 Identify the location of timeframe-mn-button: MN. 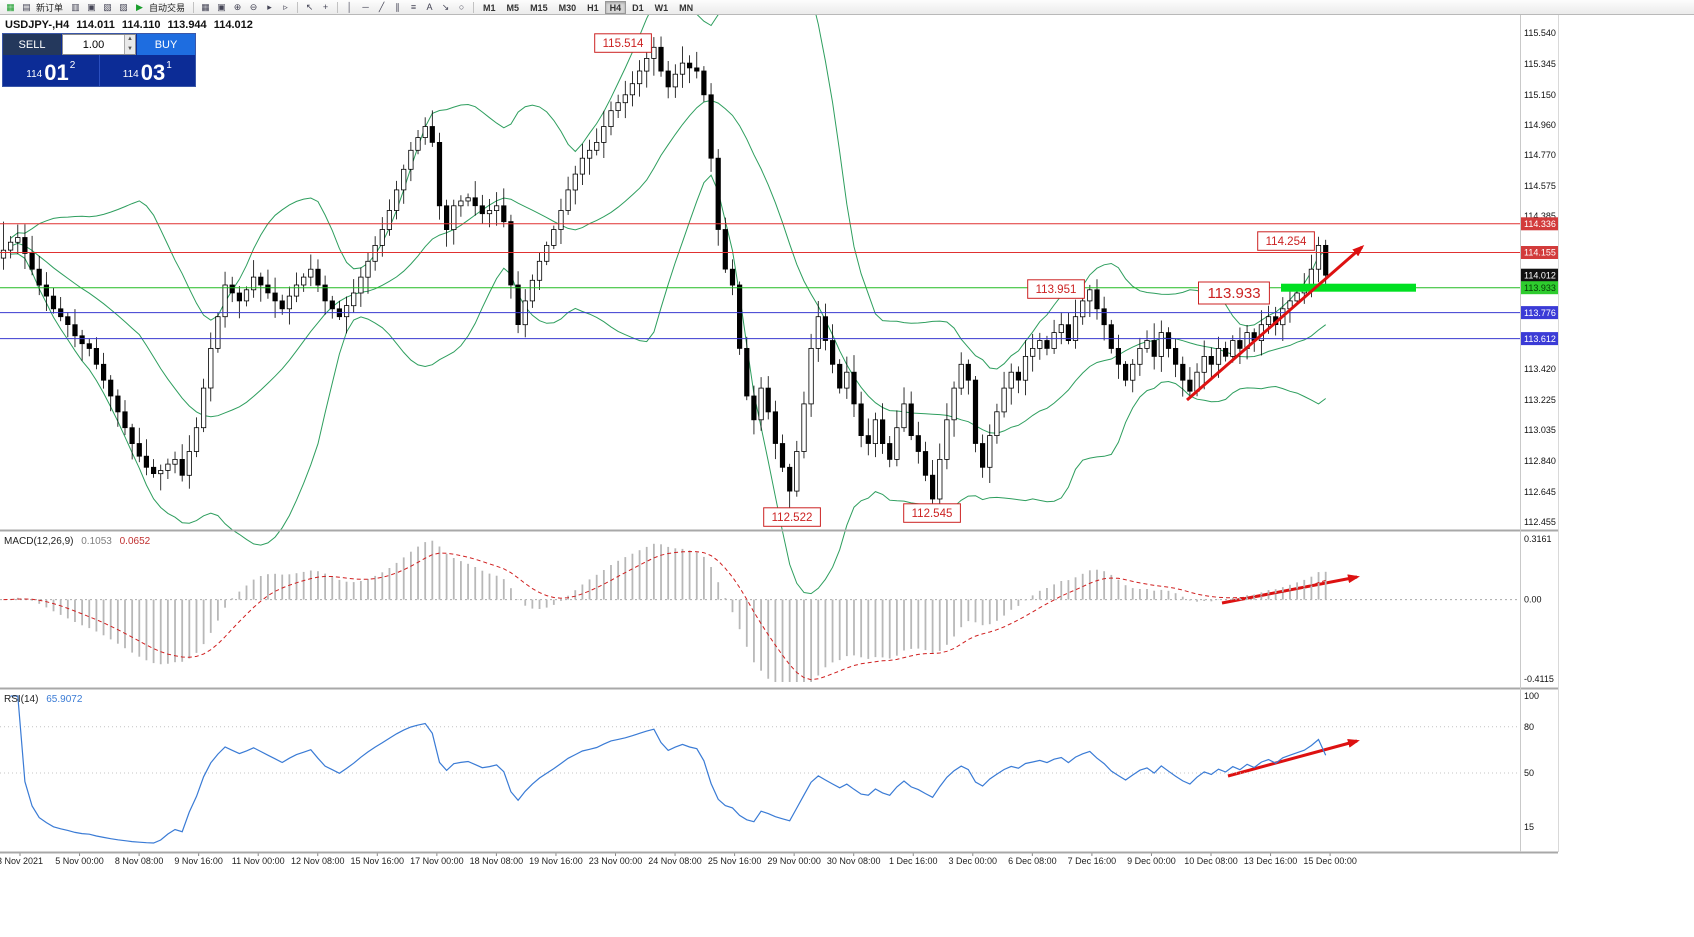
(686, 7).